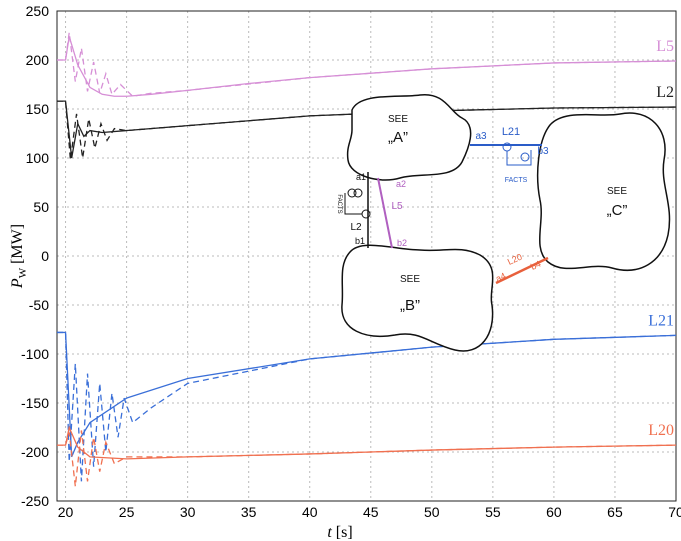 This screenshot has width=681, height=541. Describe the element at coordinates (554, 512) in the screenshot. I see `x-tick-label: 60` at that location.